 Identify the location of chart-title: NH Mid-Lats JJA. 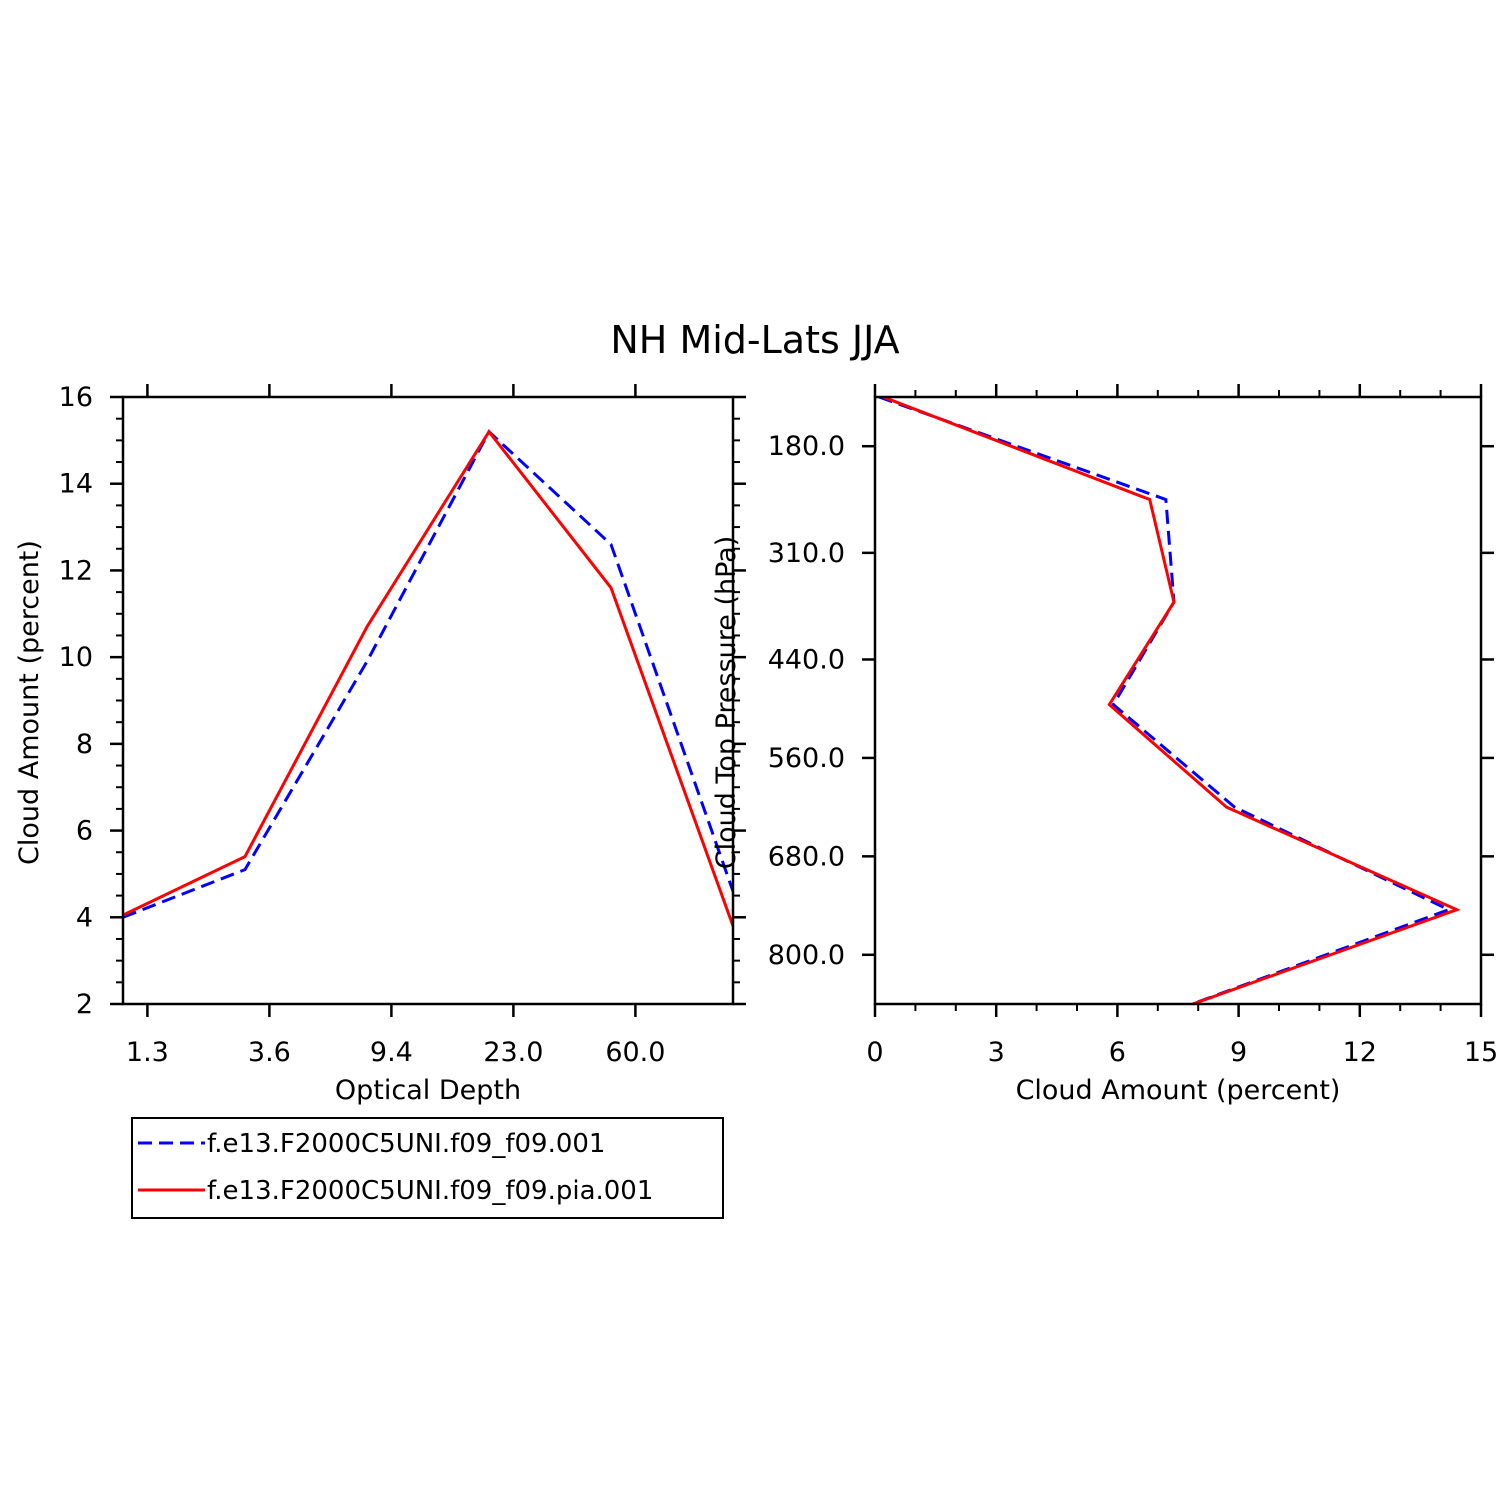
(754, 340).